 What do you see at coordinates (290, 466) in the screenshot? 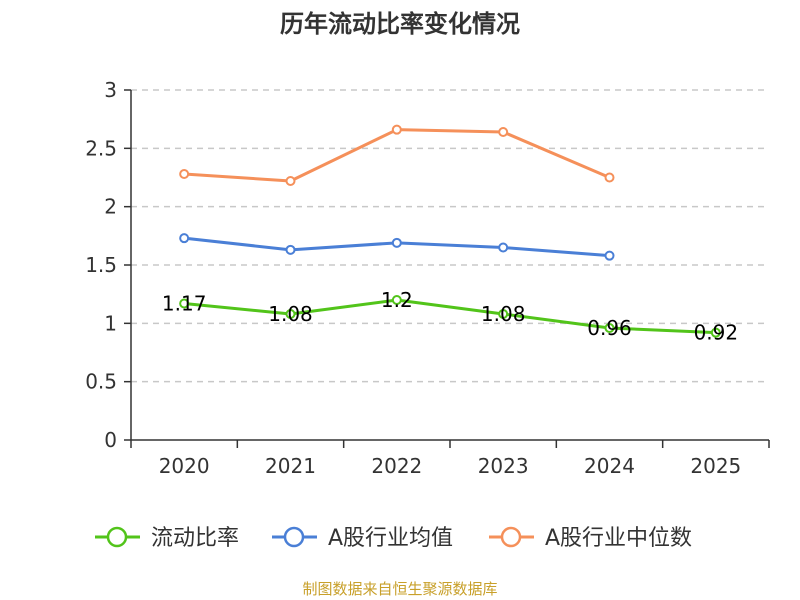
I see `x-tick-label: 2021` at bounding box center [290, 466].